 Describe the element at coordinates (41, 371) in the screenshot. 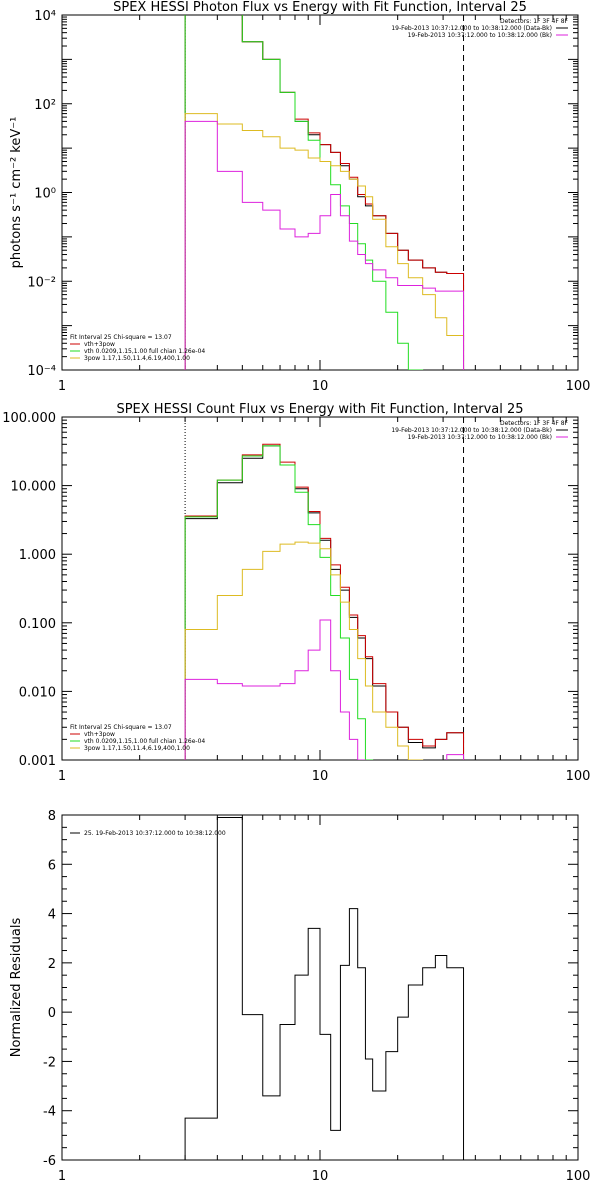

I see `y-tick-label: 10⁻⁴` at that location.